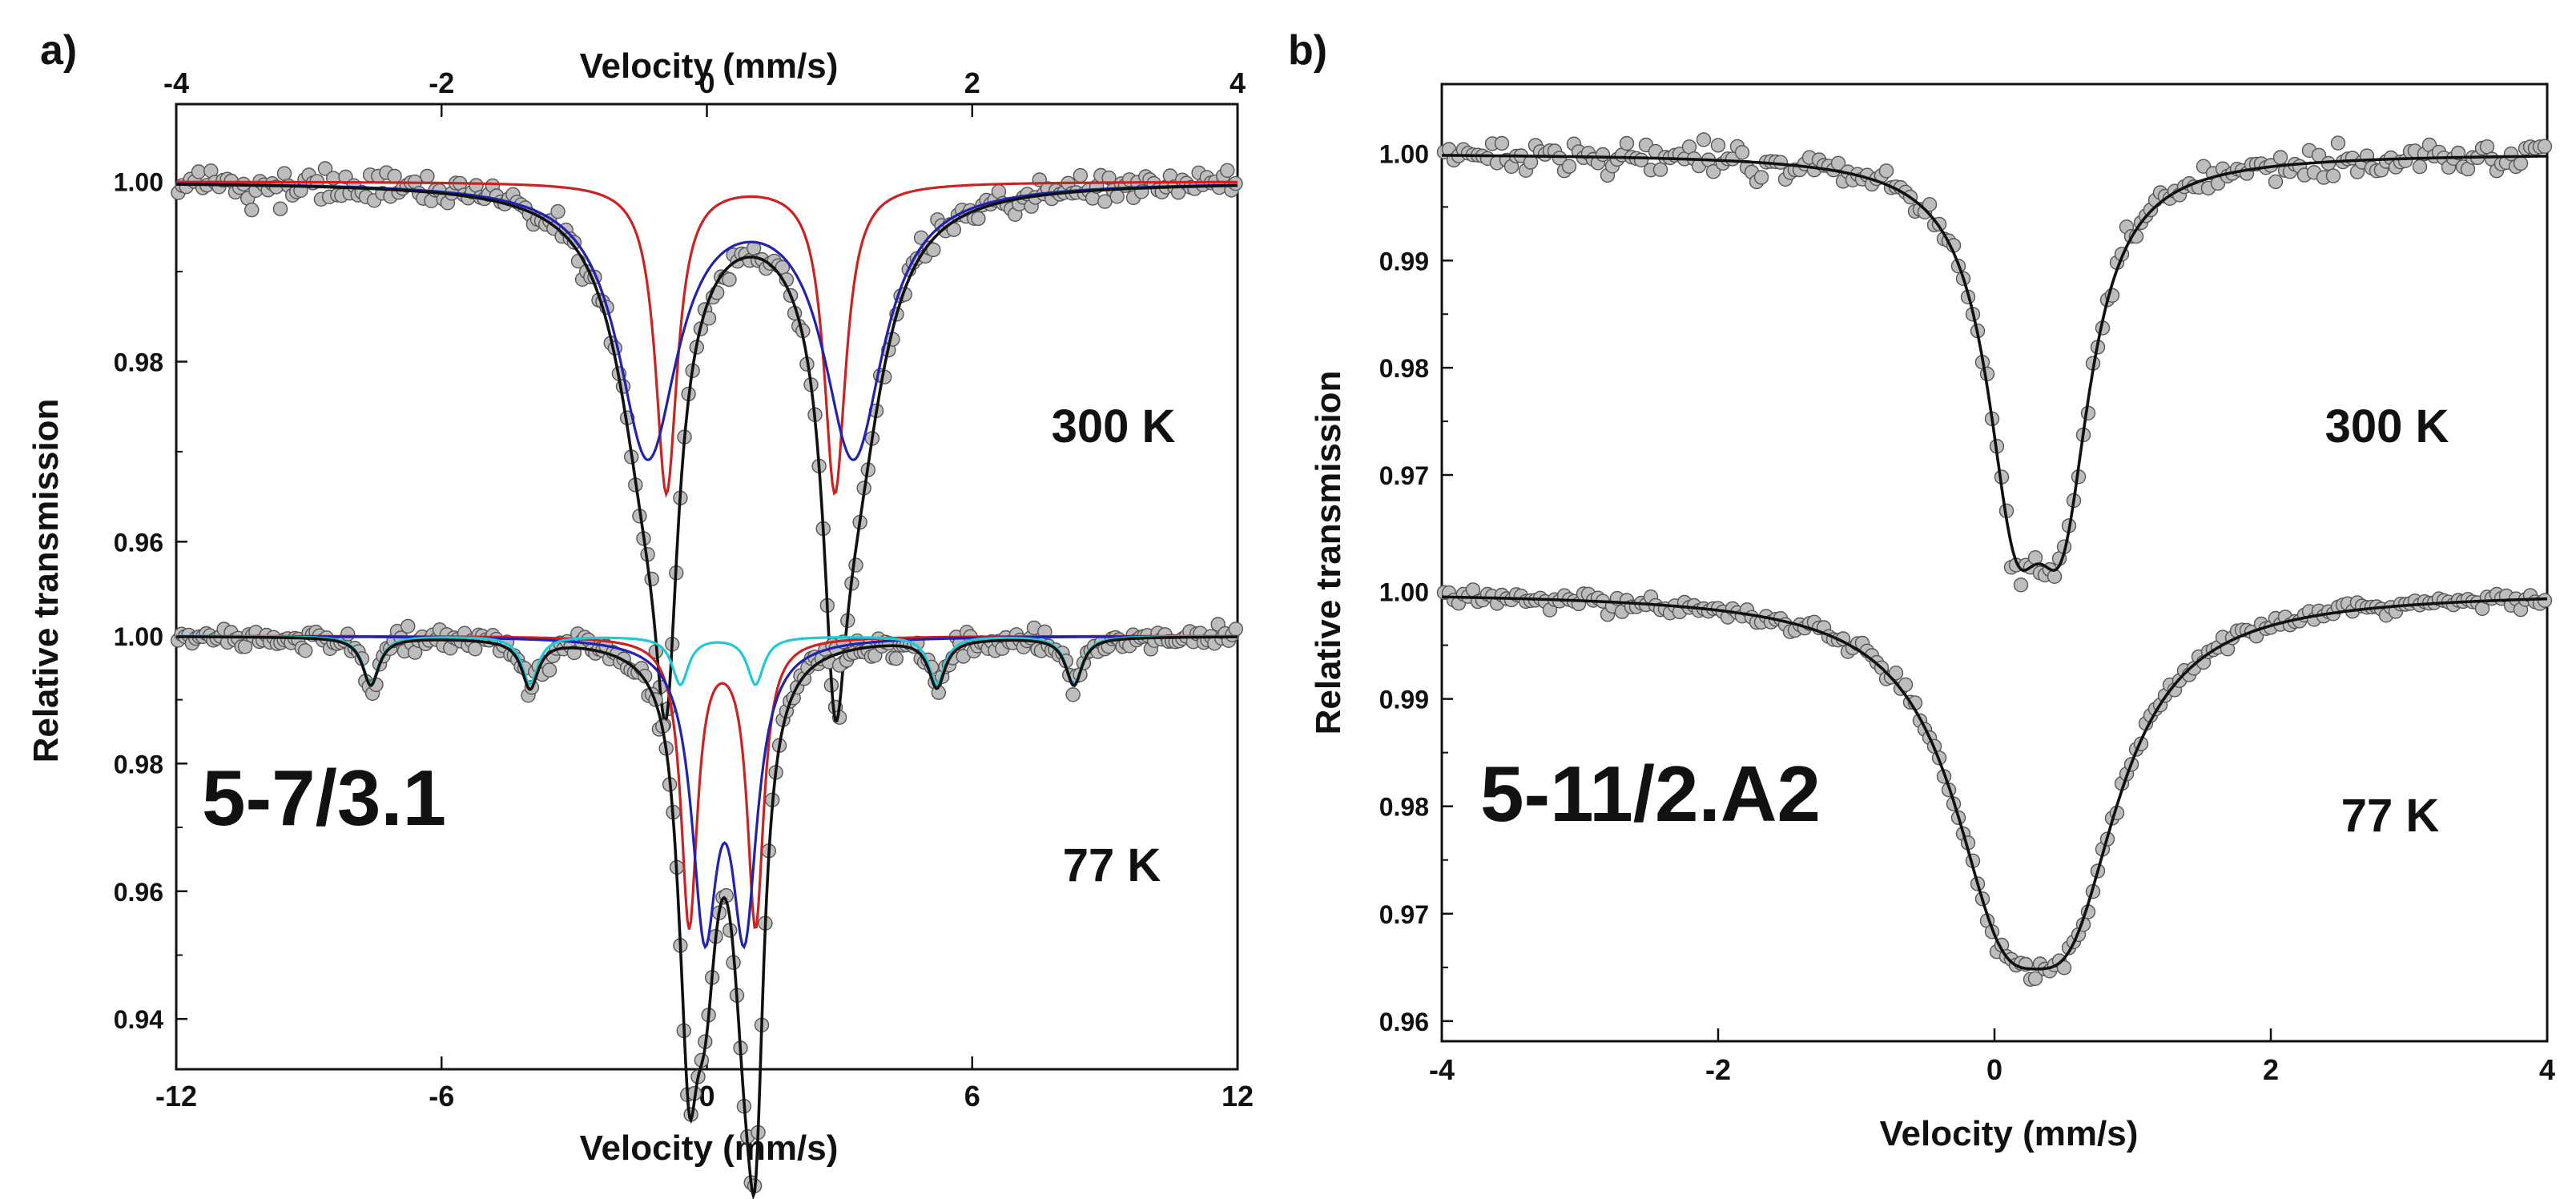 The height and width of the screenshot is (1199, 2576). I want to click on panel-a-temp-300k: 300 K, so click(1114, 426).